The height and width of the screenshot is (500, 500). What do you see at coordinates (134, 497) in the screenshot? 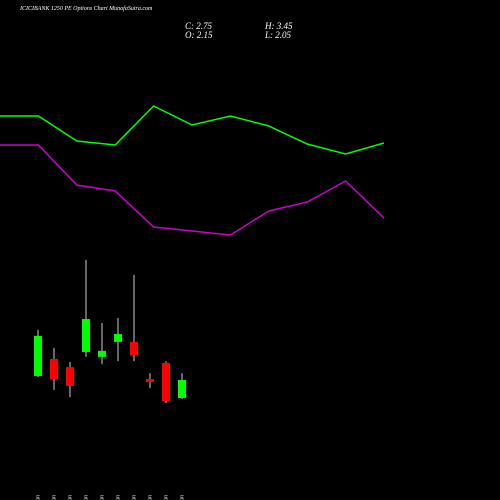
I see `x-tick-label: 27 Jan` at bounding box center [134, 497].